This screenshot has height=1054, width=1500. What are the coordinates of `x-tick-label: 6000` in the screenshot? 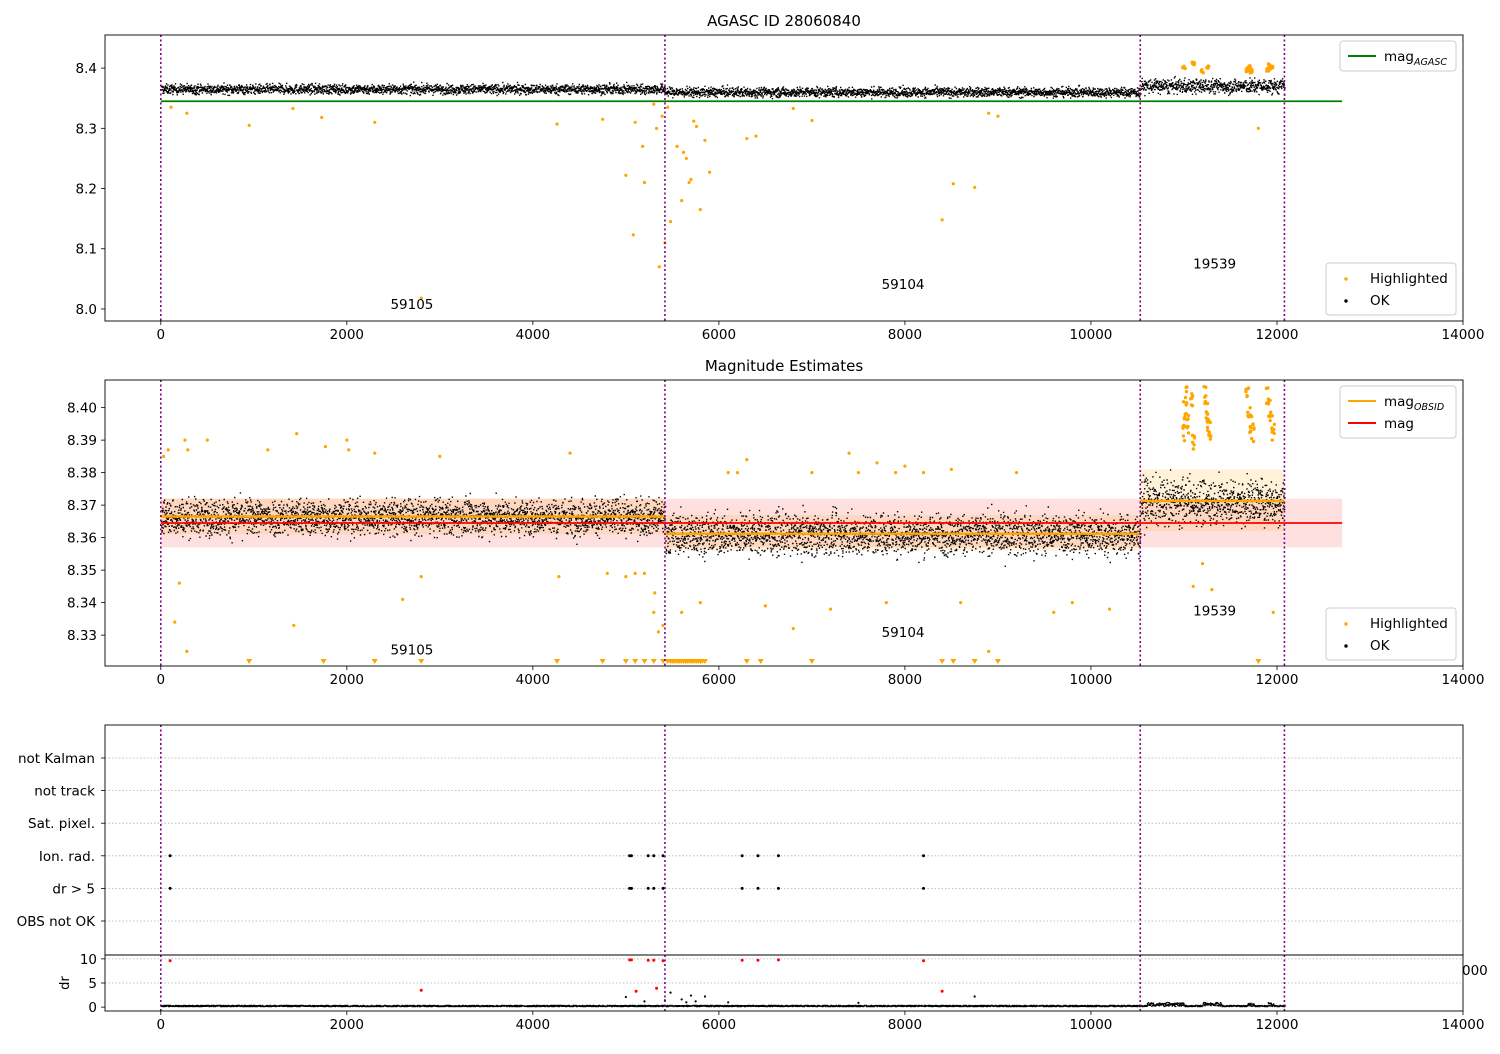 It's located at (719, 1025).